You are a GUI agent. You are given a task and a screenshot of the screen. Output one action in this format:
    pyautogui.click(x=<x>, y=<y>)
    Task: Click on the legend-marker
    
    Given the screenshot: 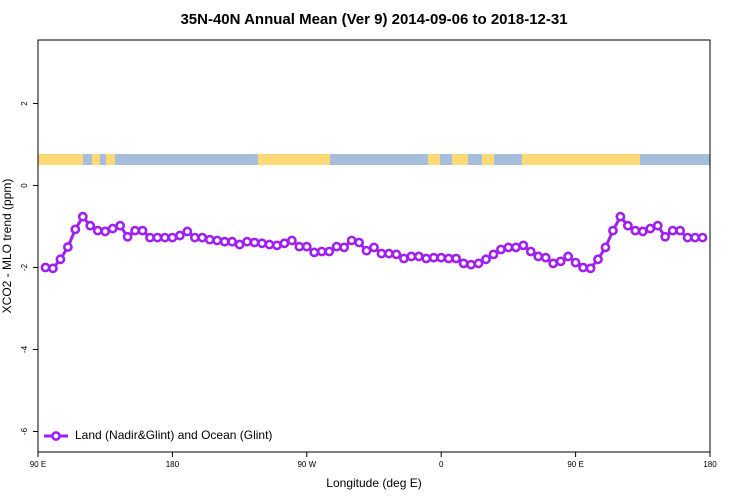 What is the action you would take?
    pyautogui.click(x=56, y=436)
    